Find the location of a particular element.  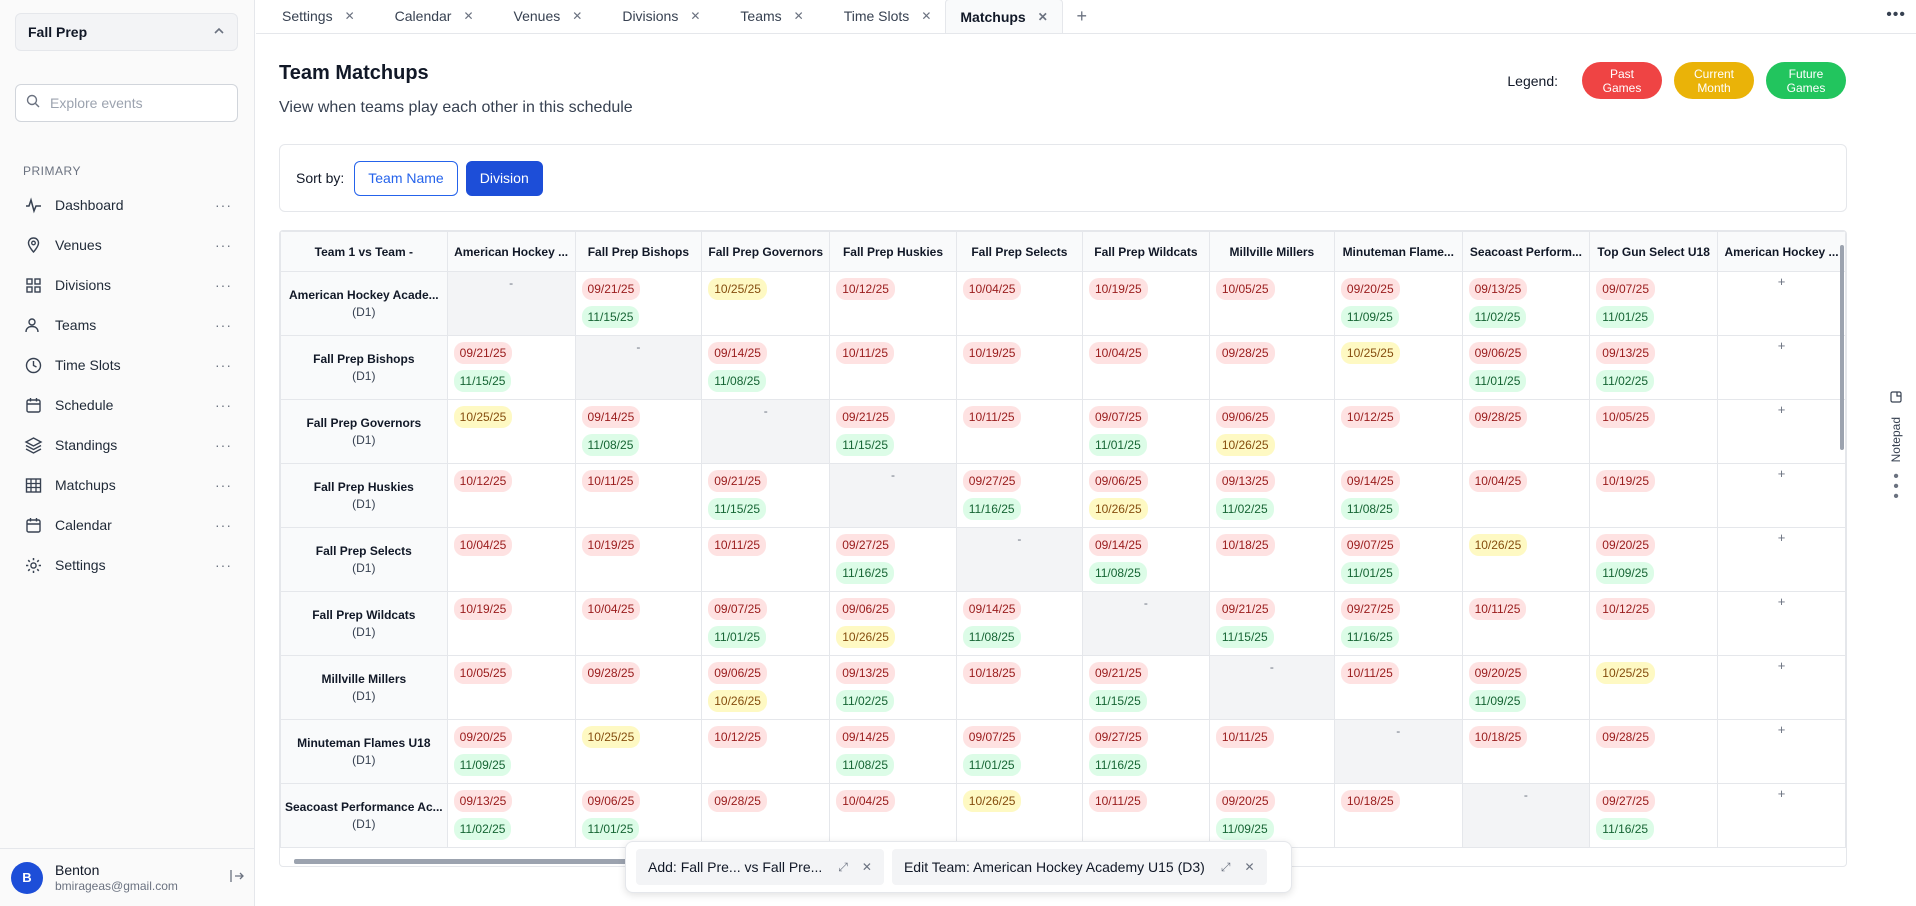

row-header: Fall Prep Bishops (D1) is located at coordinates (364, 367).